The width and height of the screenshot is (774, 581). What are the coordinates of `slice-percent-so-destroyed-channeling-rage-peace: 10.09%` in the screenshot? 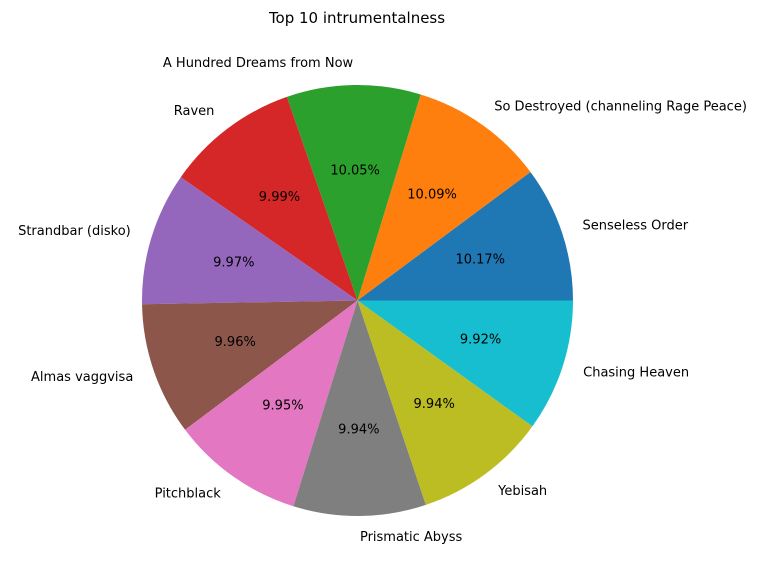 It's located at (432, 194).